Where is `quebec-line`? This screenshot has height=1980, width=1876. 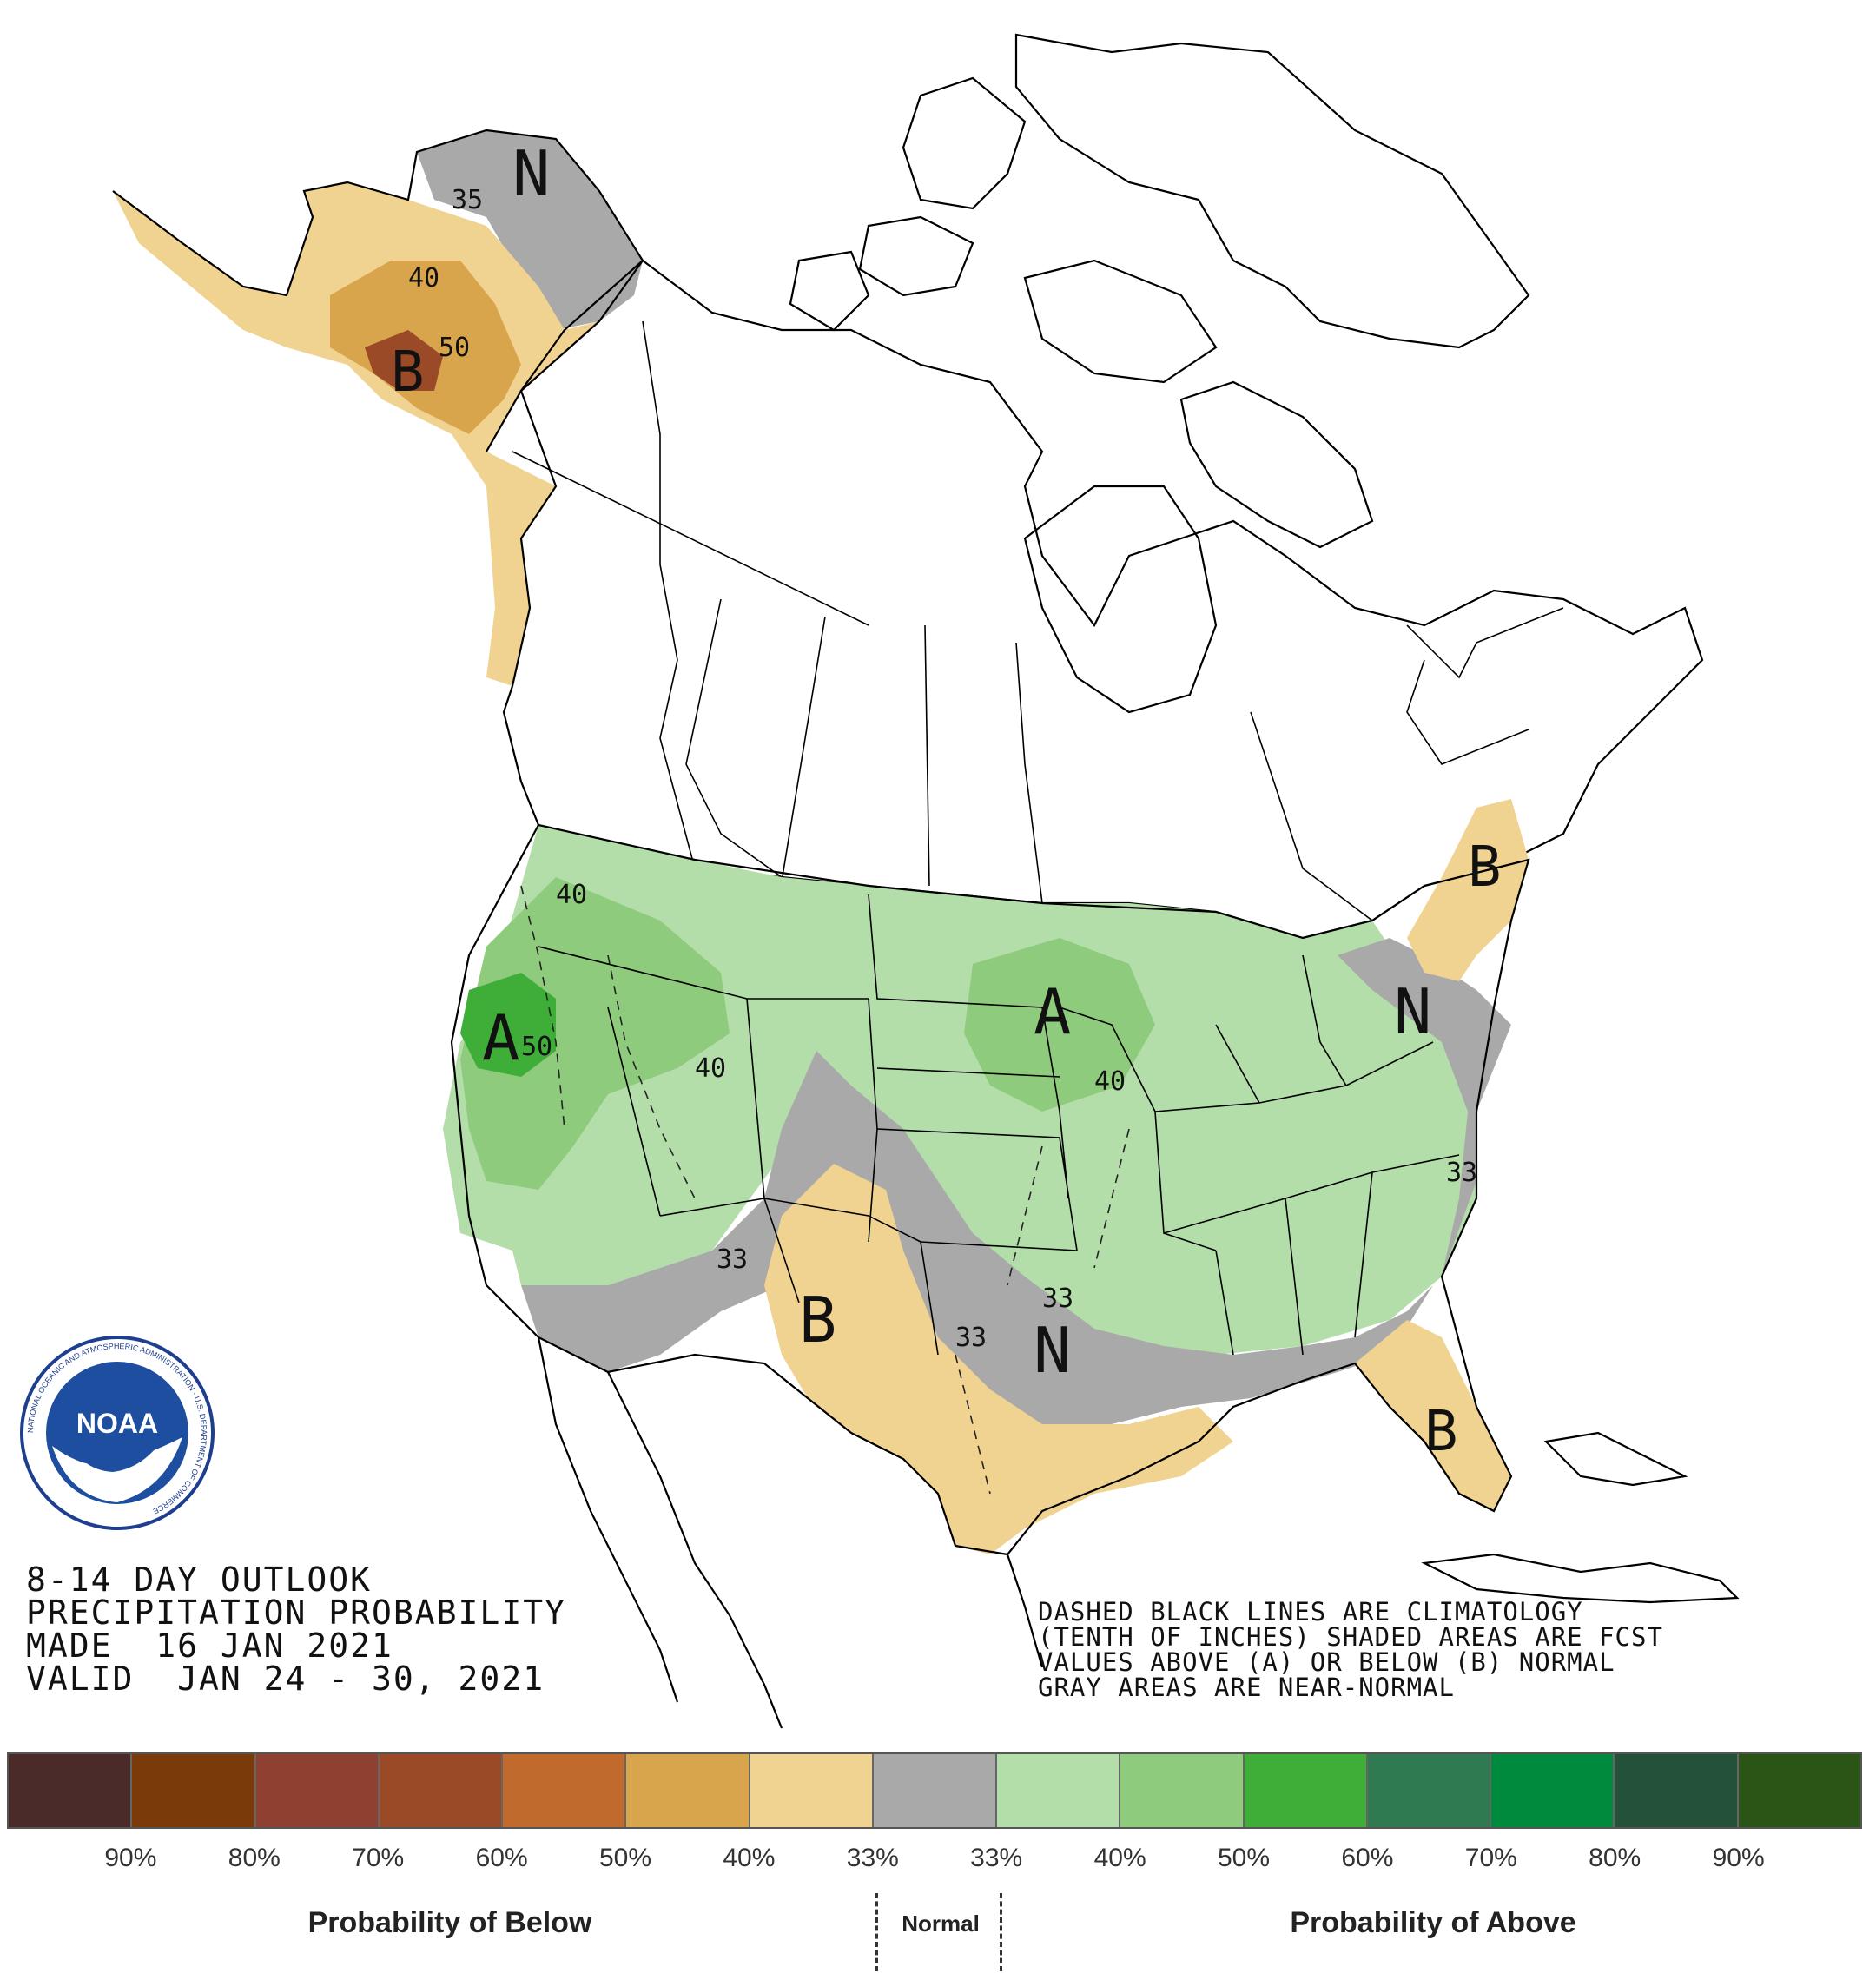 quebec-line is located at coordinates (1467, 712).